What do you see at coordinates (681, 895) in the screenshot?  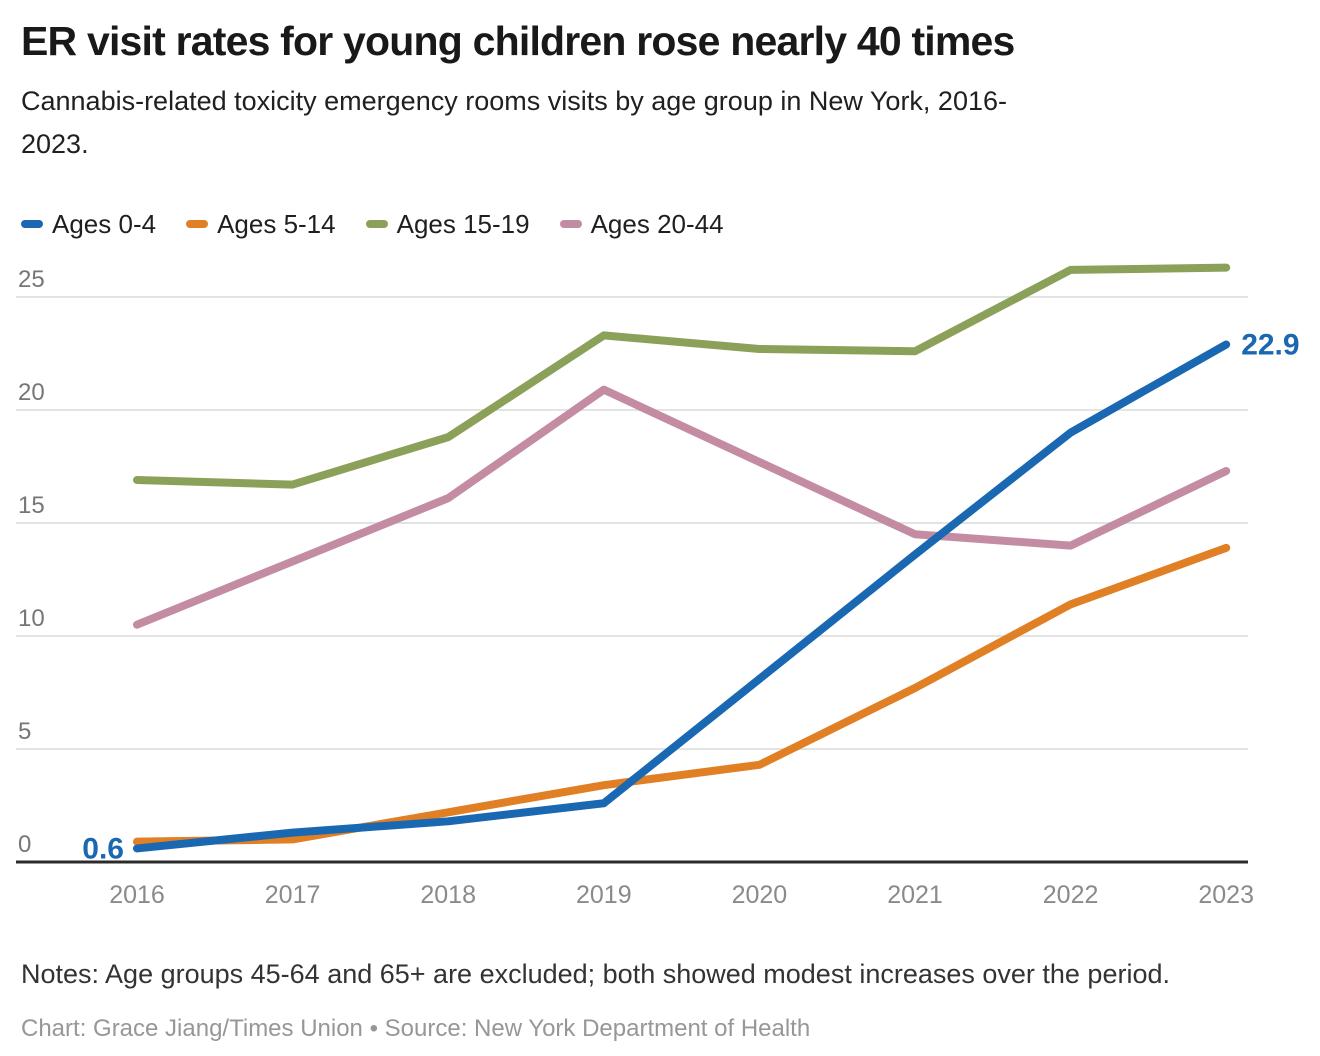 I see `x-axis-labels: 2016 2017 2018 2019 2020 2021 2022 2023` at bounding box center [681, 895].